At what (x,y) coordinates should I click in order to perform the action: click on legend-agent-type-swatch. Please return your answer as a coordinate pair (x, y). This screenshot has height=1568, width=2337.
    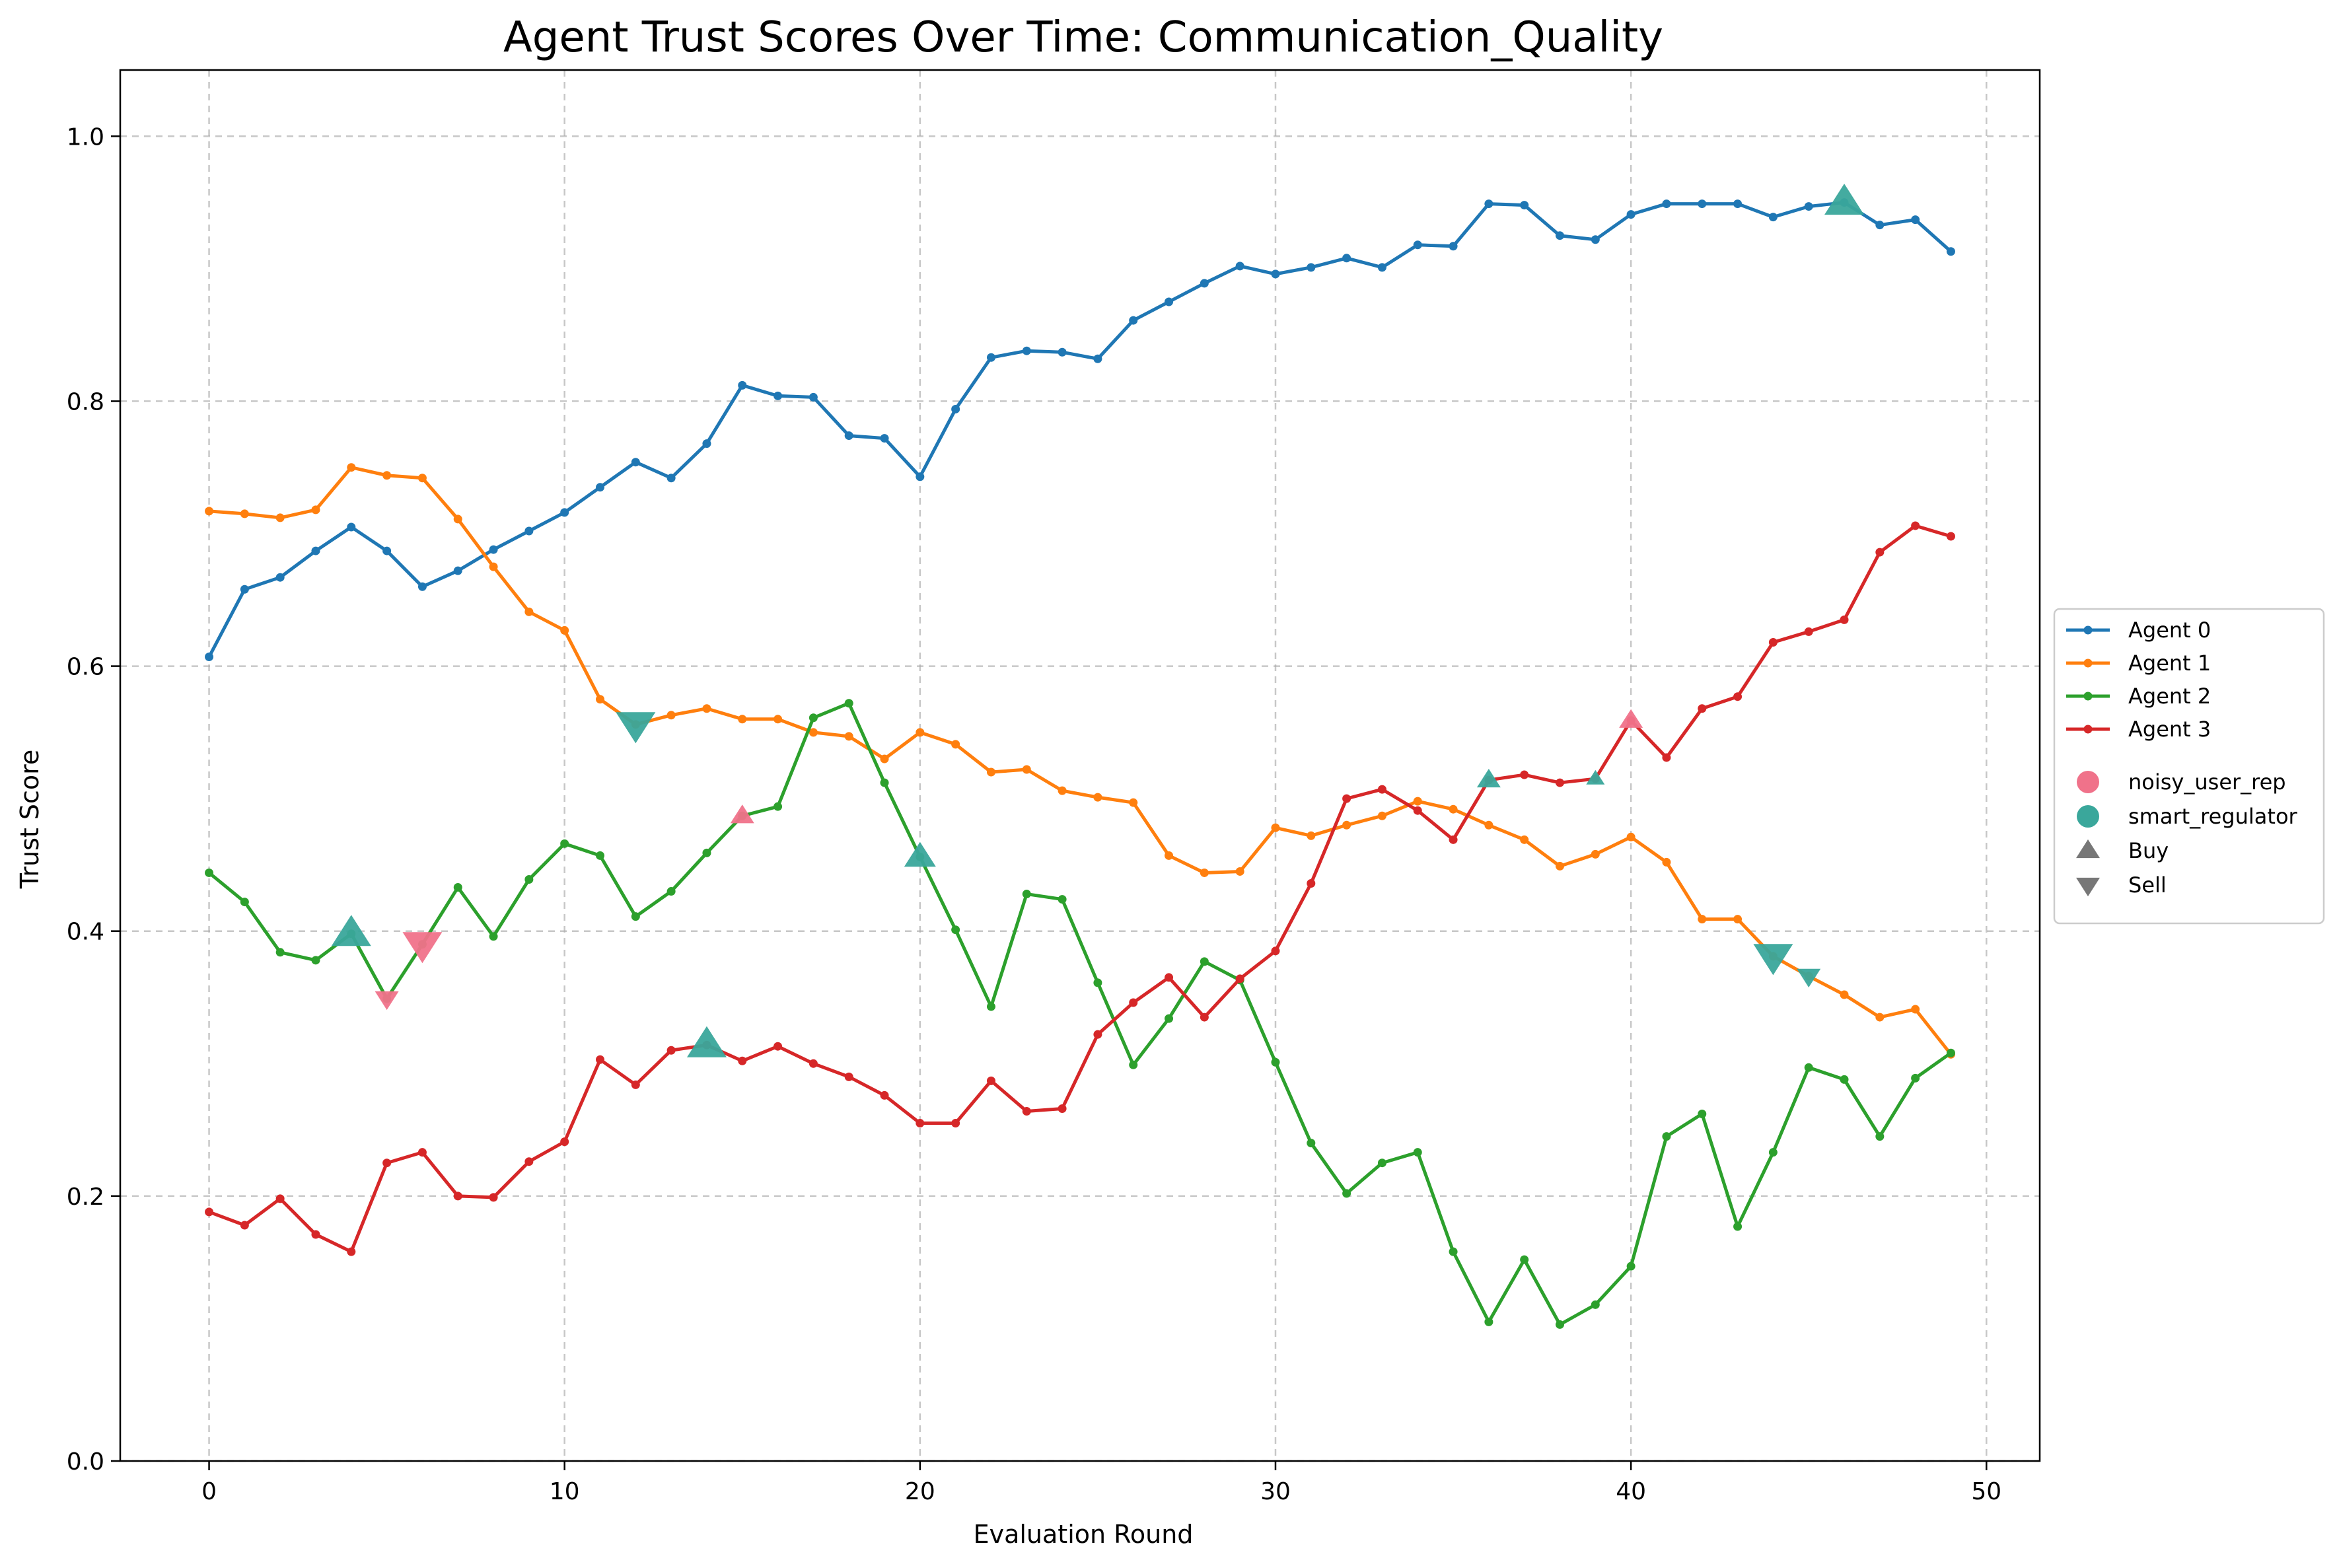
    Looking at the image, I should click on (2088, 782).